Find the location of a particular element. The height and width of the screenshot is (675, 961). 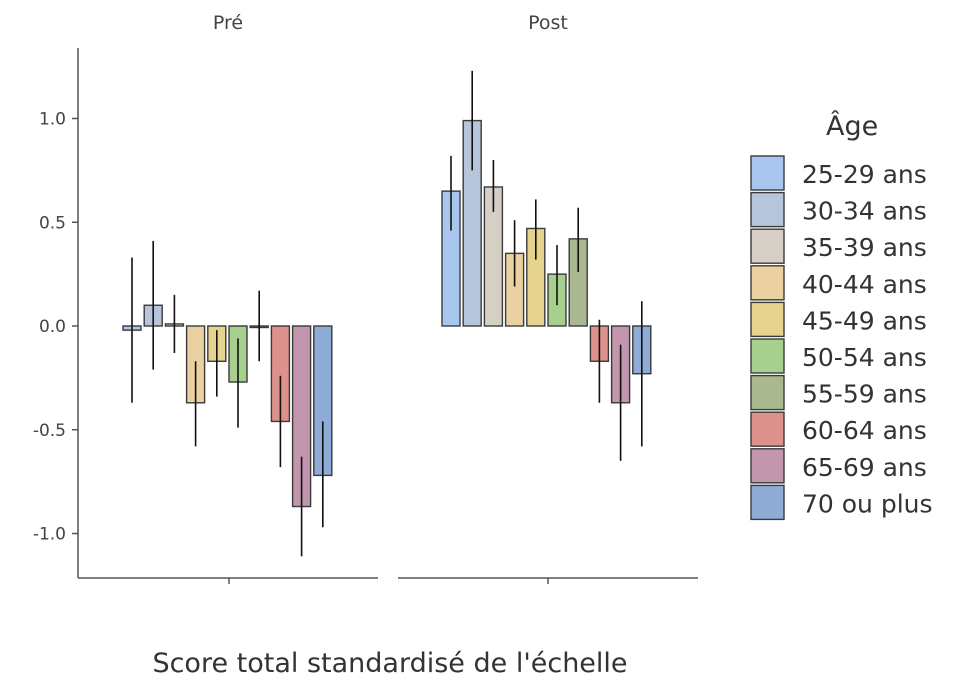

panel-title-post: Post is located at coordinates (548, 23).